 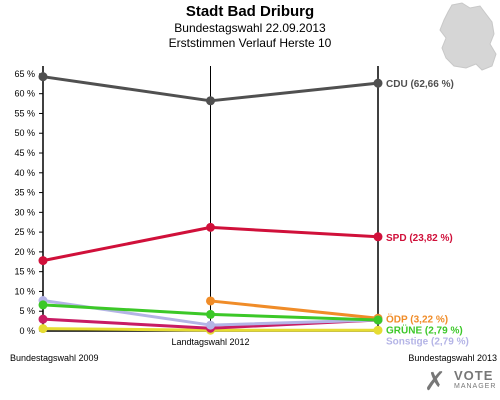 What do you see at coordinates (24, 232) in the screenshot?
I see `y-tick-label: 25 %` at bounding box center [24, 232].